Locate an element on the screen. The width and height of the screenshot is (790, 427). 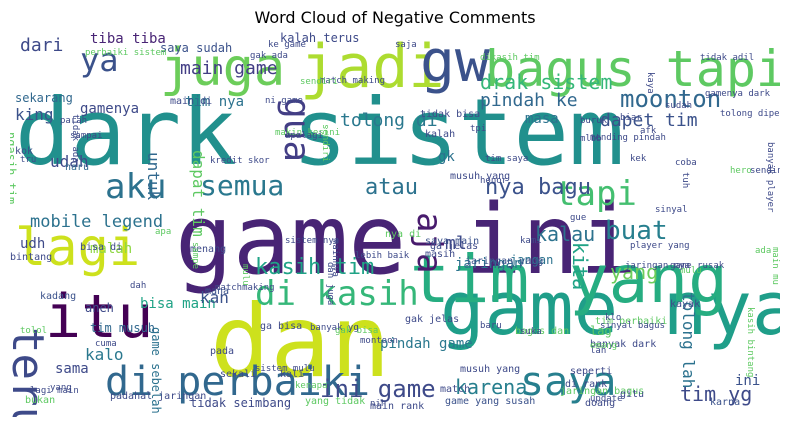
word: matchmaking is located at coordinates (245, 288).